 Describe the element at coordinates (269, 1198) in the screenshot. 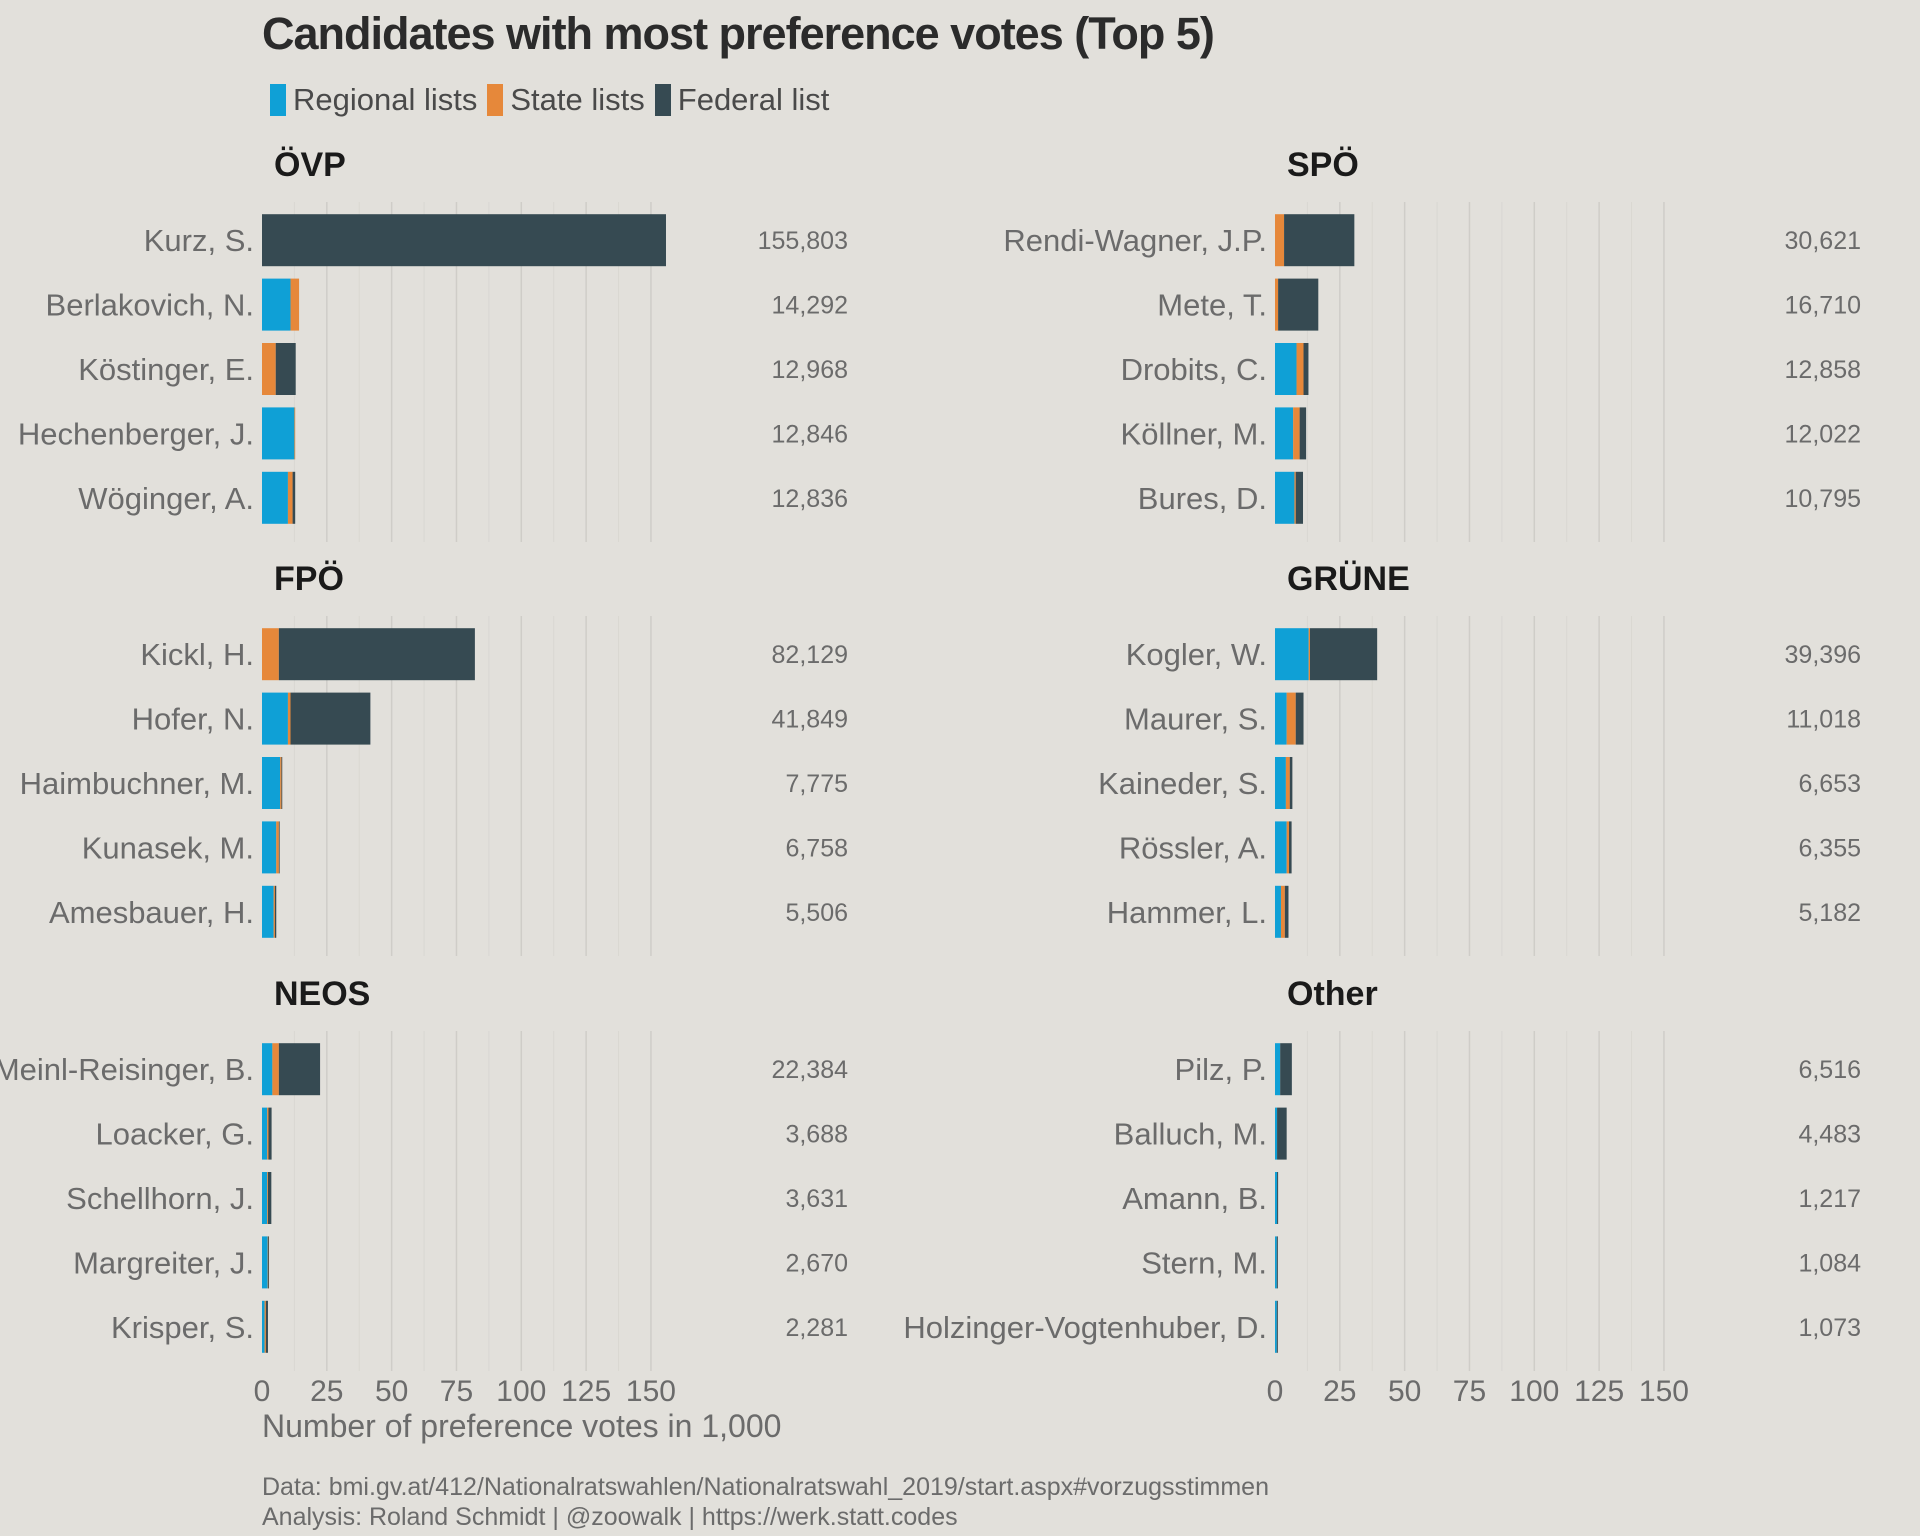

I see `bar-neos-schellhorn-j-federal` at that location.